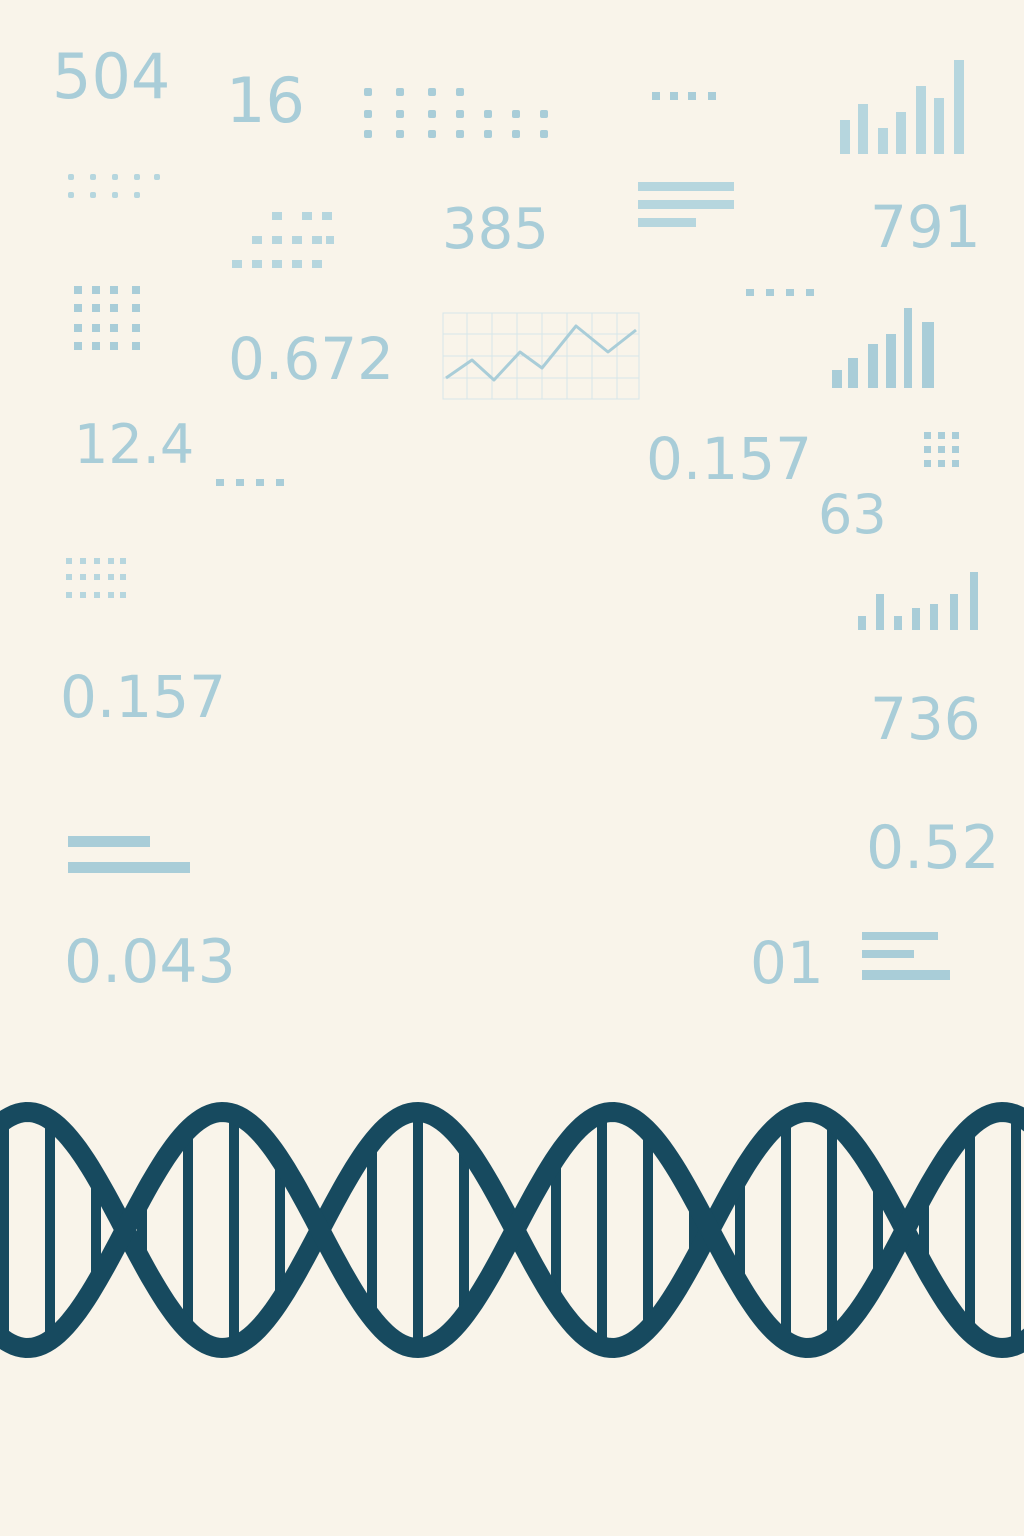 This screenshot has width=1024, height=1536. I want to click on line-chart-icon, so click(542, 357).